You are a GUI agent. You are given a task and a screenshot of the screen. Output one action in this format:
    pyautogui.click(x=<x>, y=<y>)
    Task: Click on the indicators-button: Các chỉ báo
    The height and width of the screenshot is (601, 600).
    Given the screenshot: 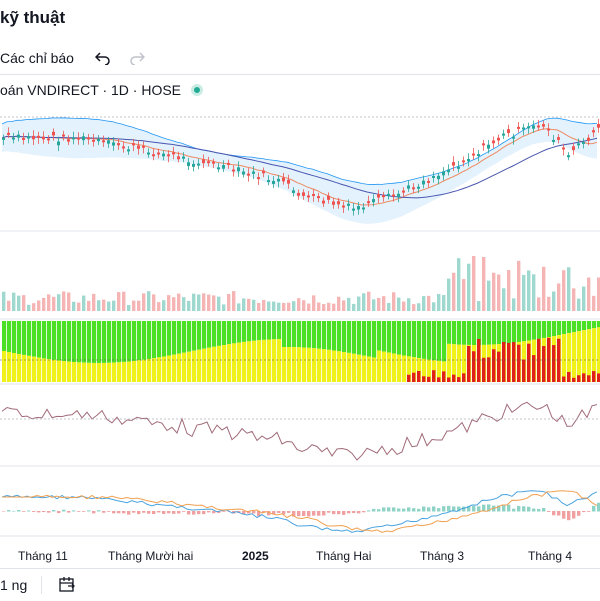 What is the action you would take?
    pyautogui.click(x=37, y=58)
    